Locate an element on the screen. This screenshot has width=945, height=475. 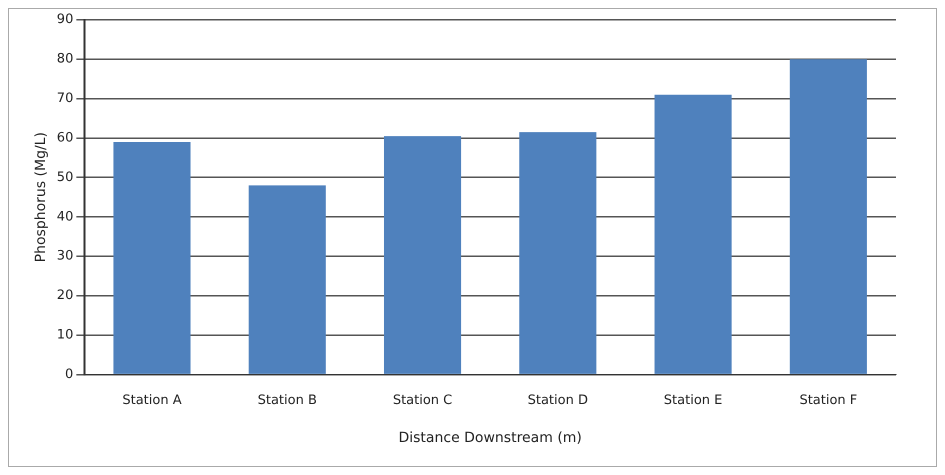
x-axis-title: Distance Downstream (m) is located at coordinates (490, 438).